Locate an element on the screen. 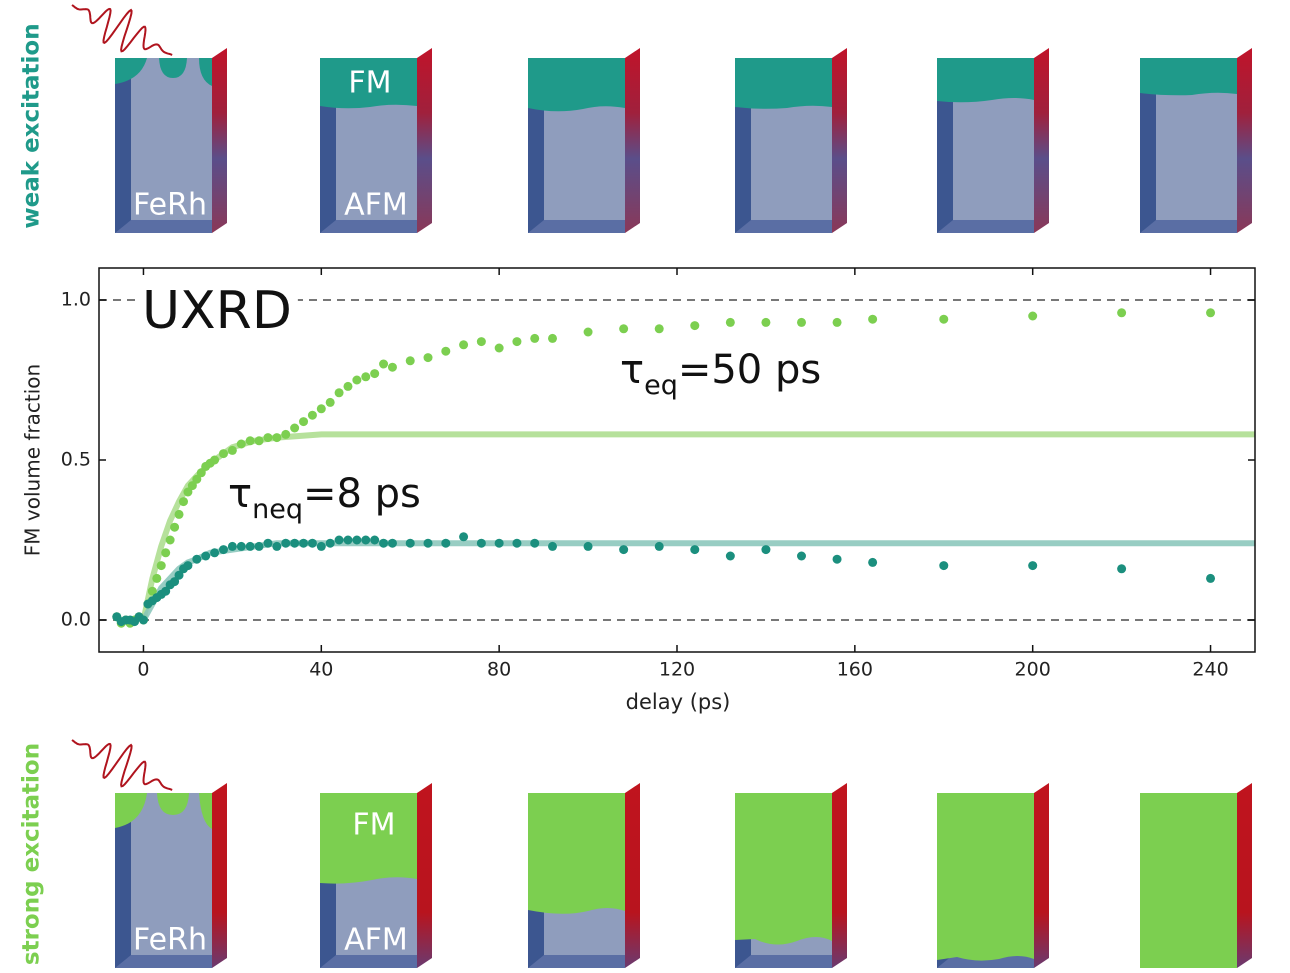 The width and height of the screenshot is (1290, 973). phase-label: FM is located at coordinates (373, 825).